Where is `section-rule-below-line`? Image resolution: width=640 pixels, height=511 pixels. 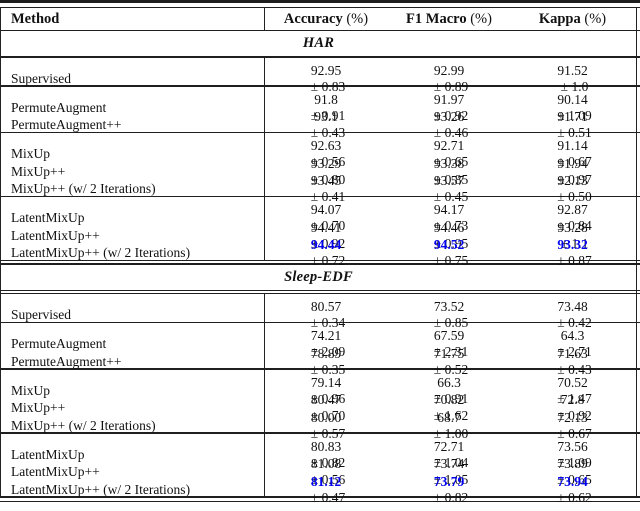
section-rule-below-line is located at coordinates (320, 290).